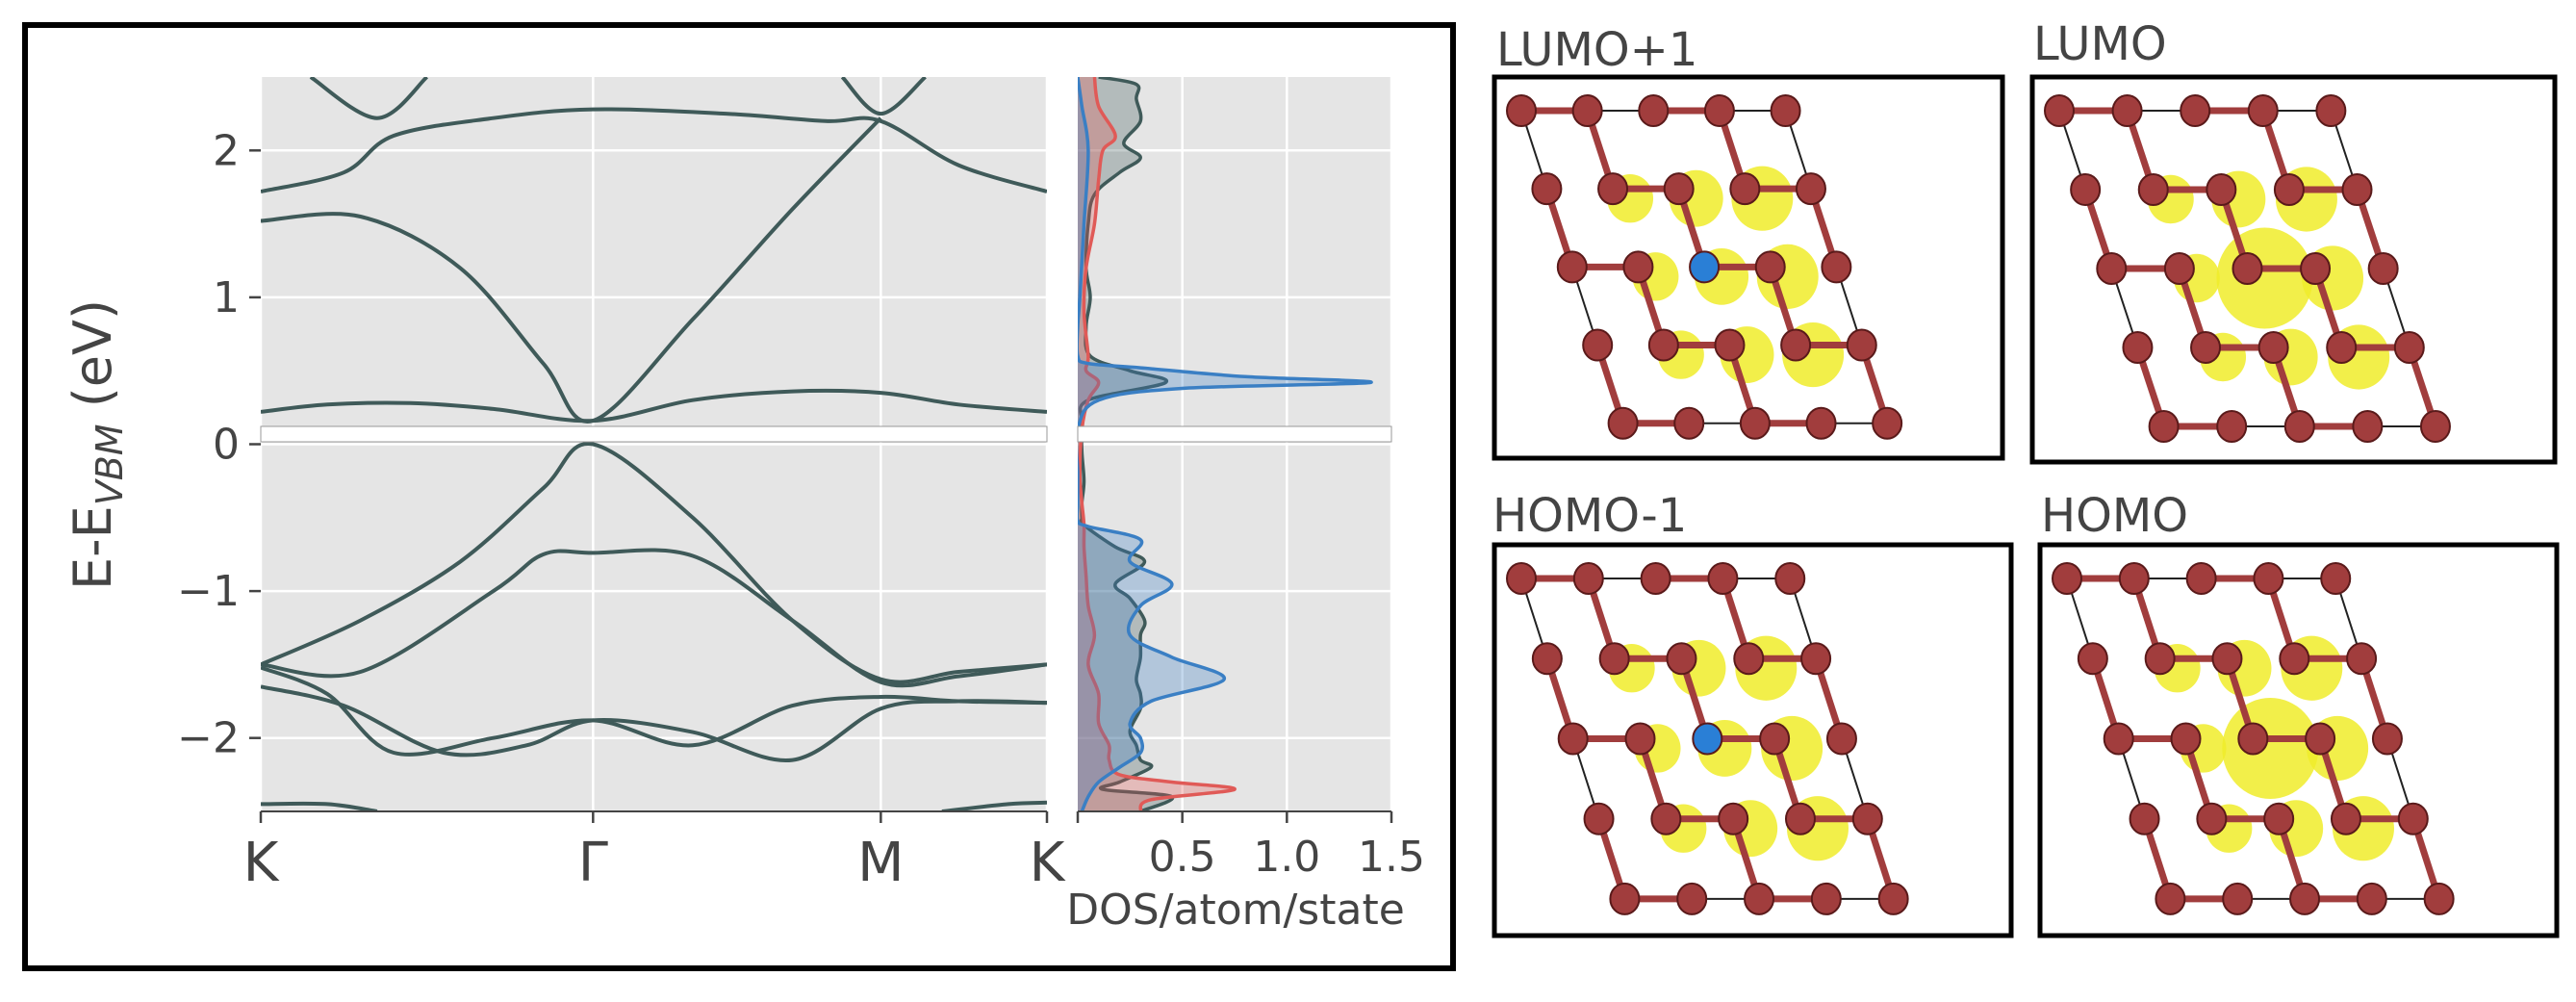 The image size is (2576, 1002). What do you see at coordinates (1748, 242) in the screenshot?
I see `orbital-panel-lumoplus1: LUMO+1` at bounding box center [1748, 242].